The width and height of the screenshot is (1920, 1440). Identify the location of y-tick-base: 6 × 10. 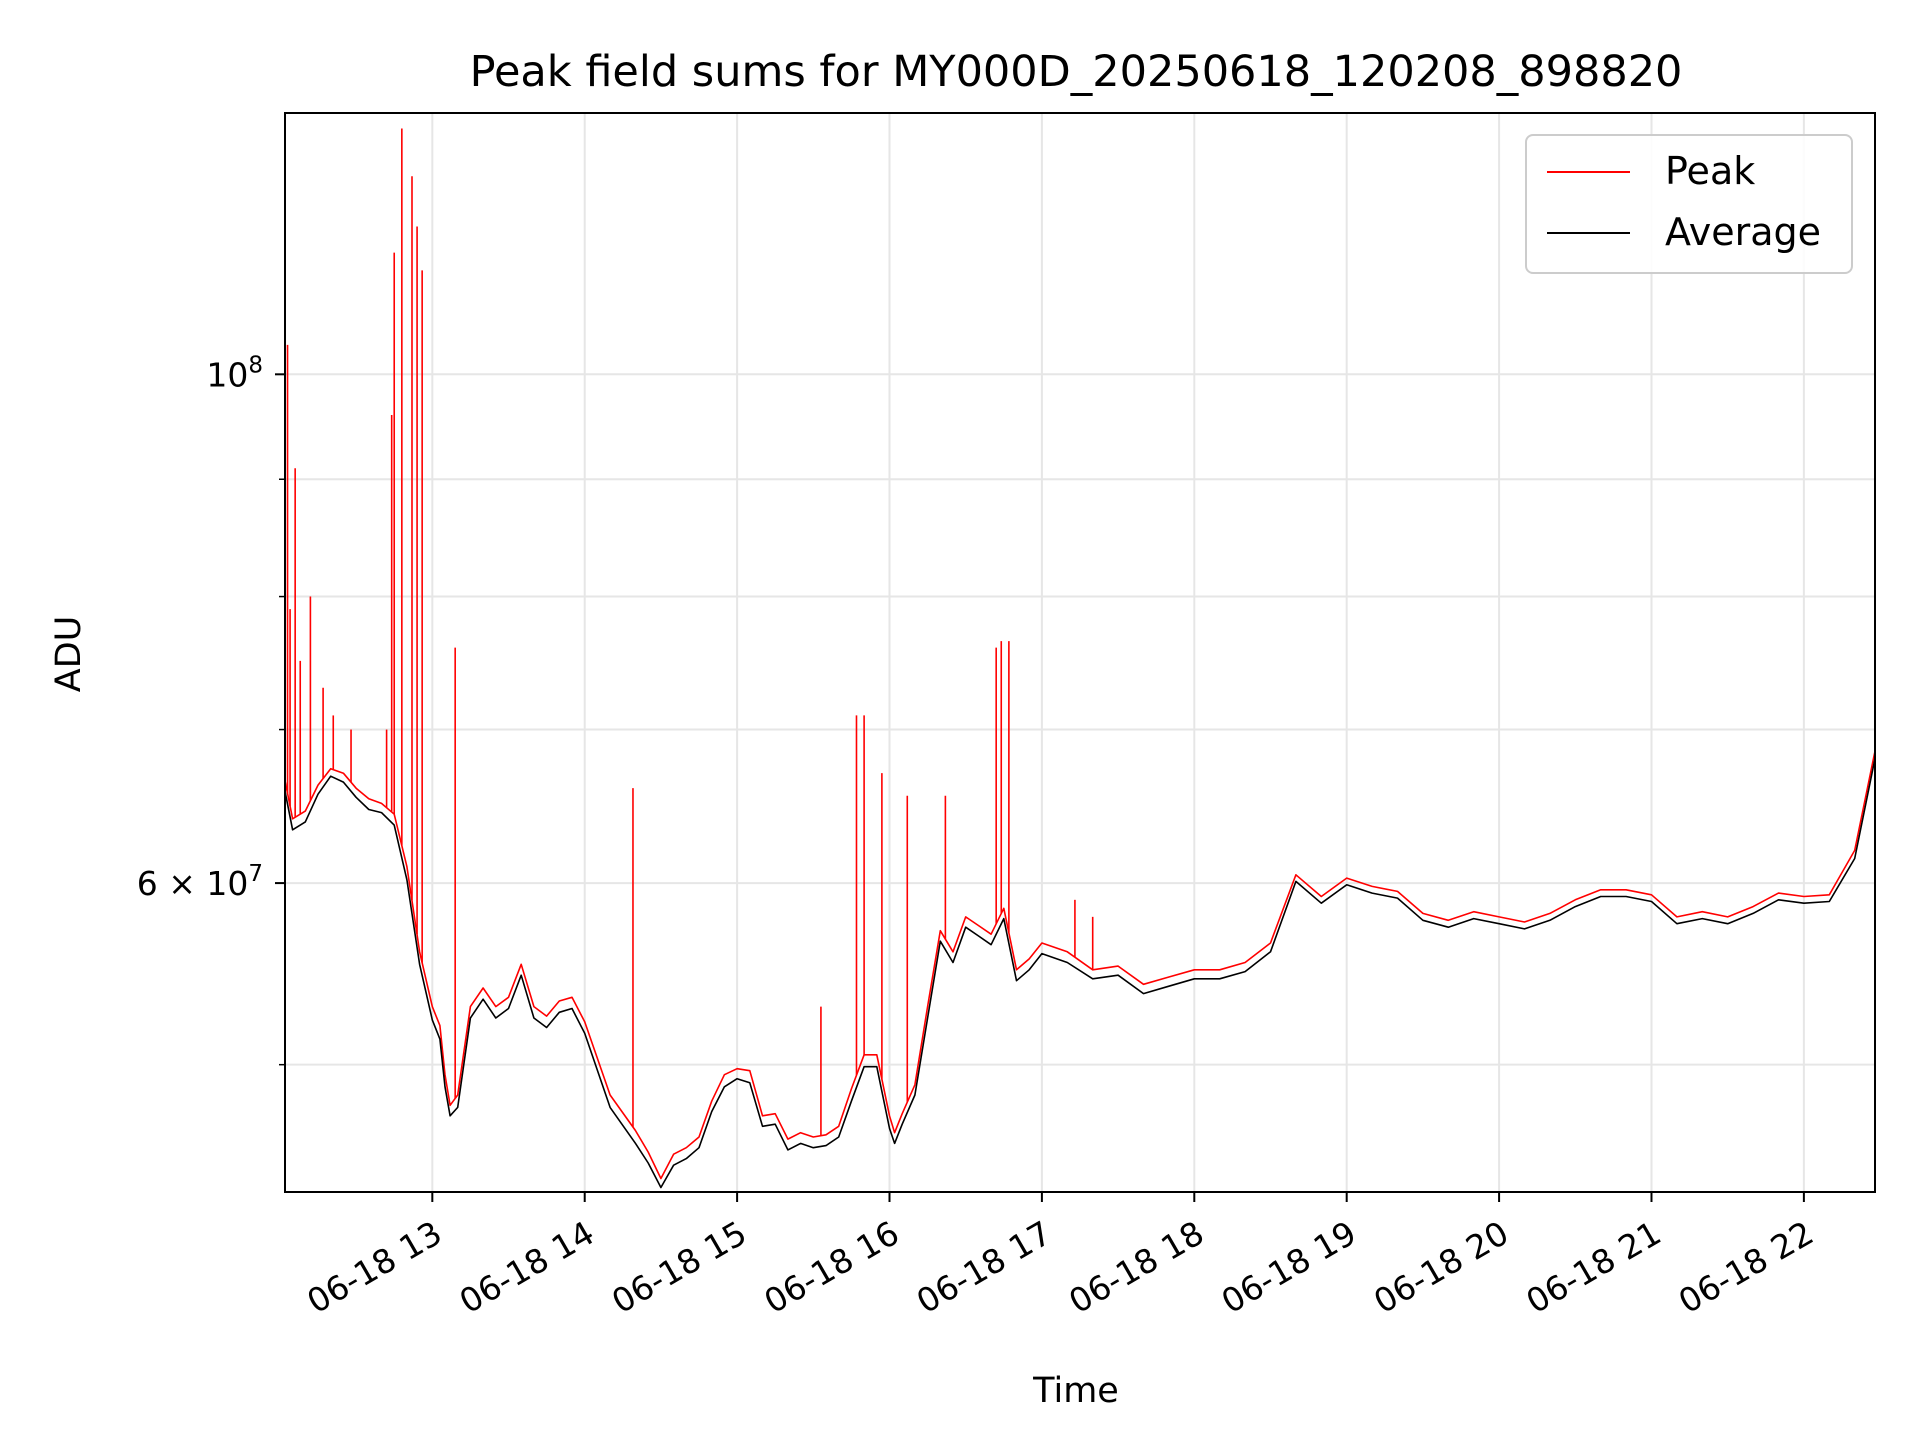
(193, 883).